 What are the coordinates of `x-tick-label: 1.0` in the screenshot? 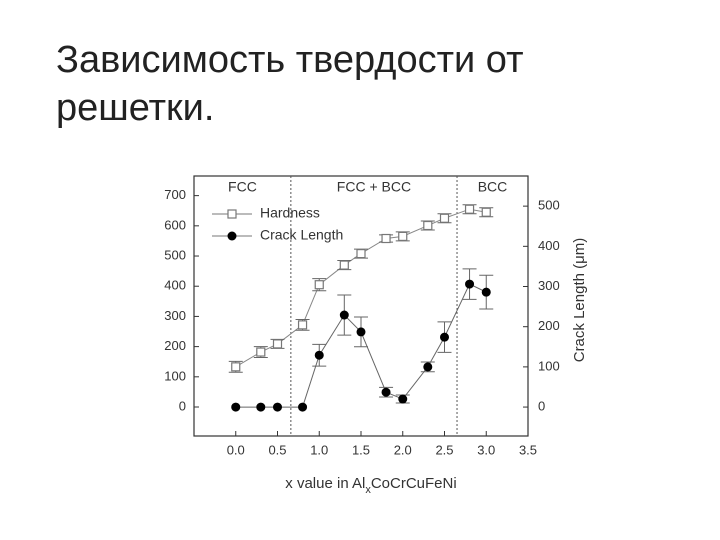 It's located at (319, 449).